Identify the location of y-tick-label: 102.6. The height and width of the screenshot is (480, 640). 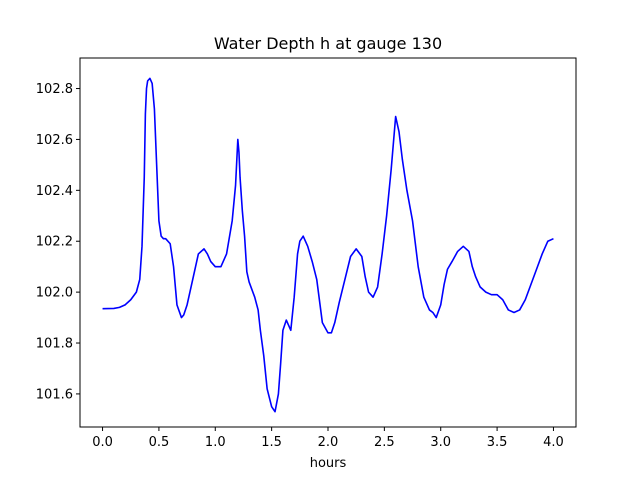
(54, 140).